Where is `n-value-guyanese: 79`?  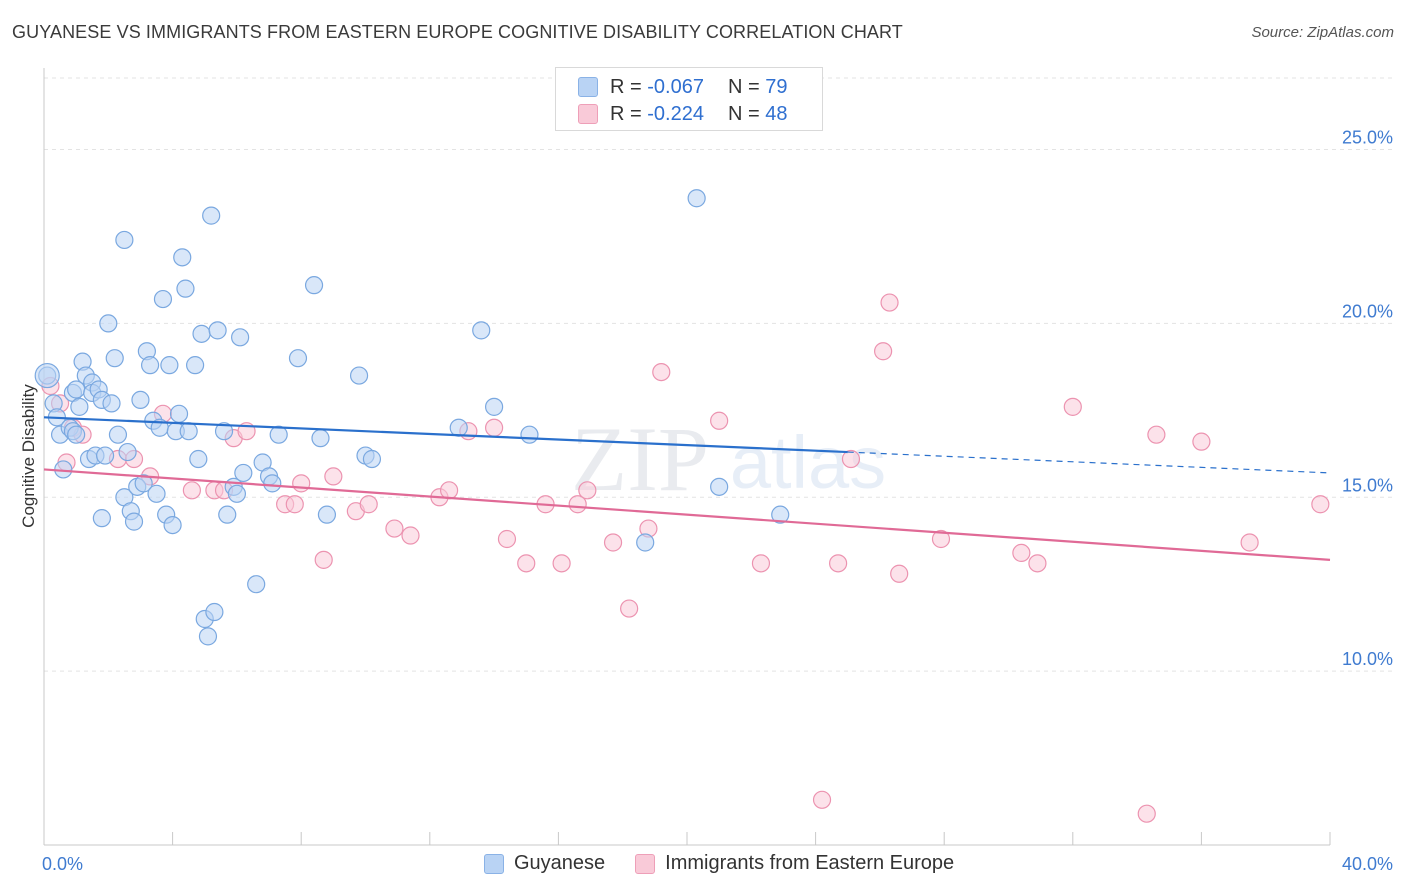
n-value-guyanese: 79 is located at coordinates (776, 86).